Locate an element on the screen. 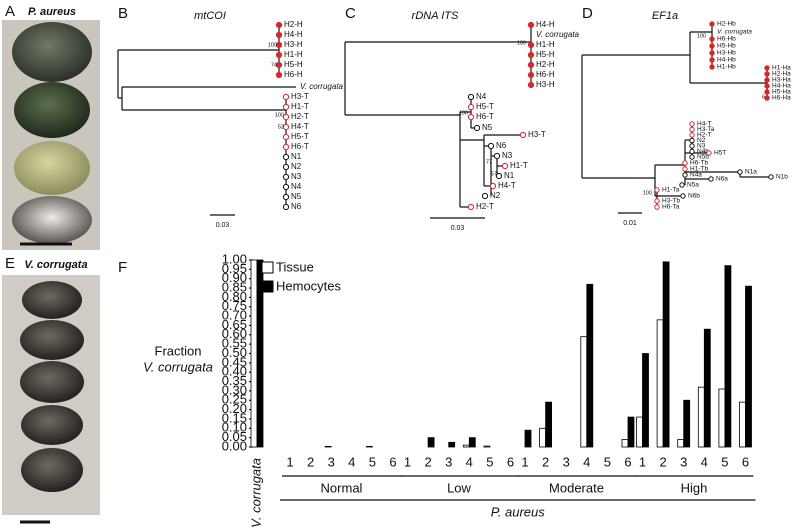  leaf-label: H6-Ta is located at coordinates (671, 207).